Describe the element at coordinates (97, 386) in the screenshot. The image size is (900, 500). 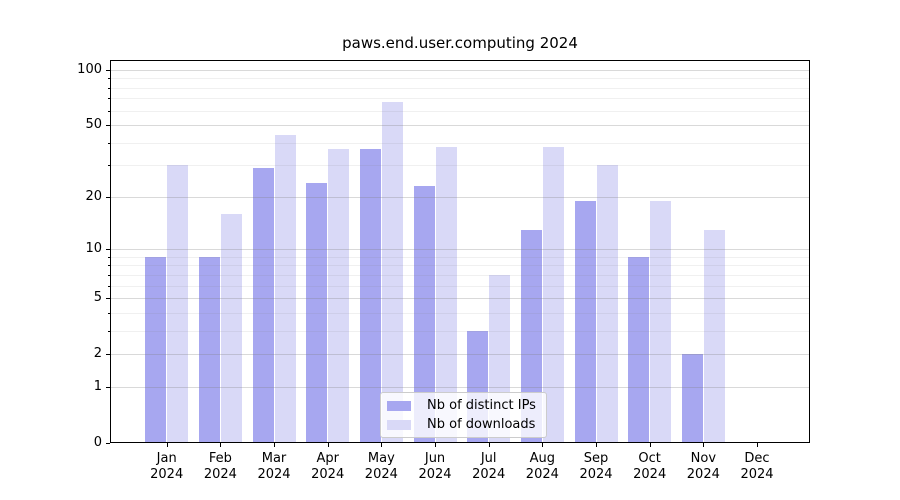
I see `y-tick-label-1: 1` at that location.